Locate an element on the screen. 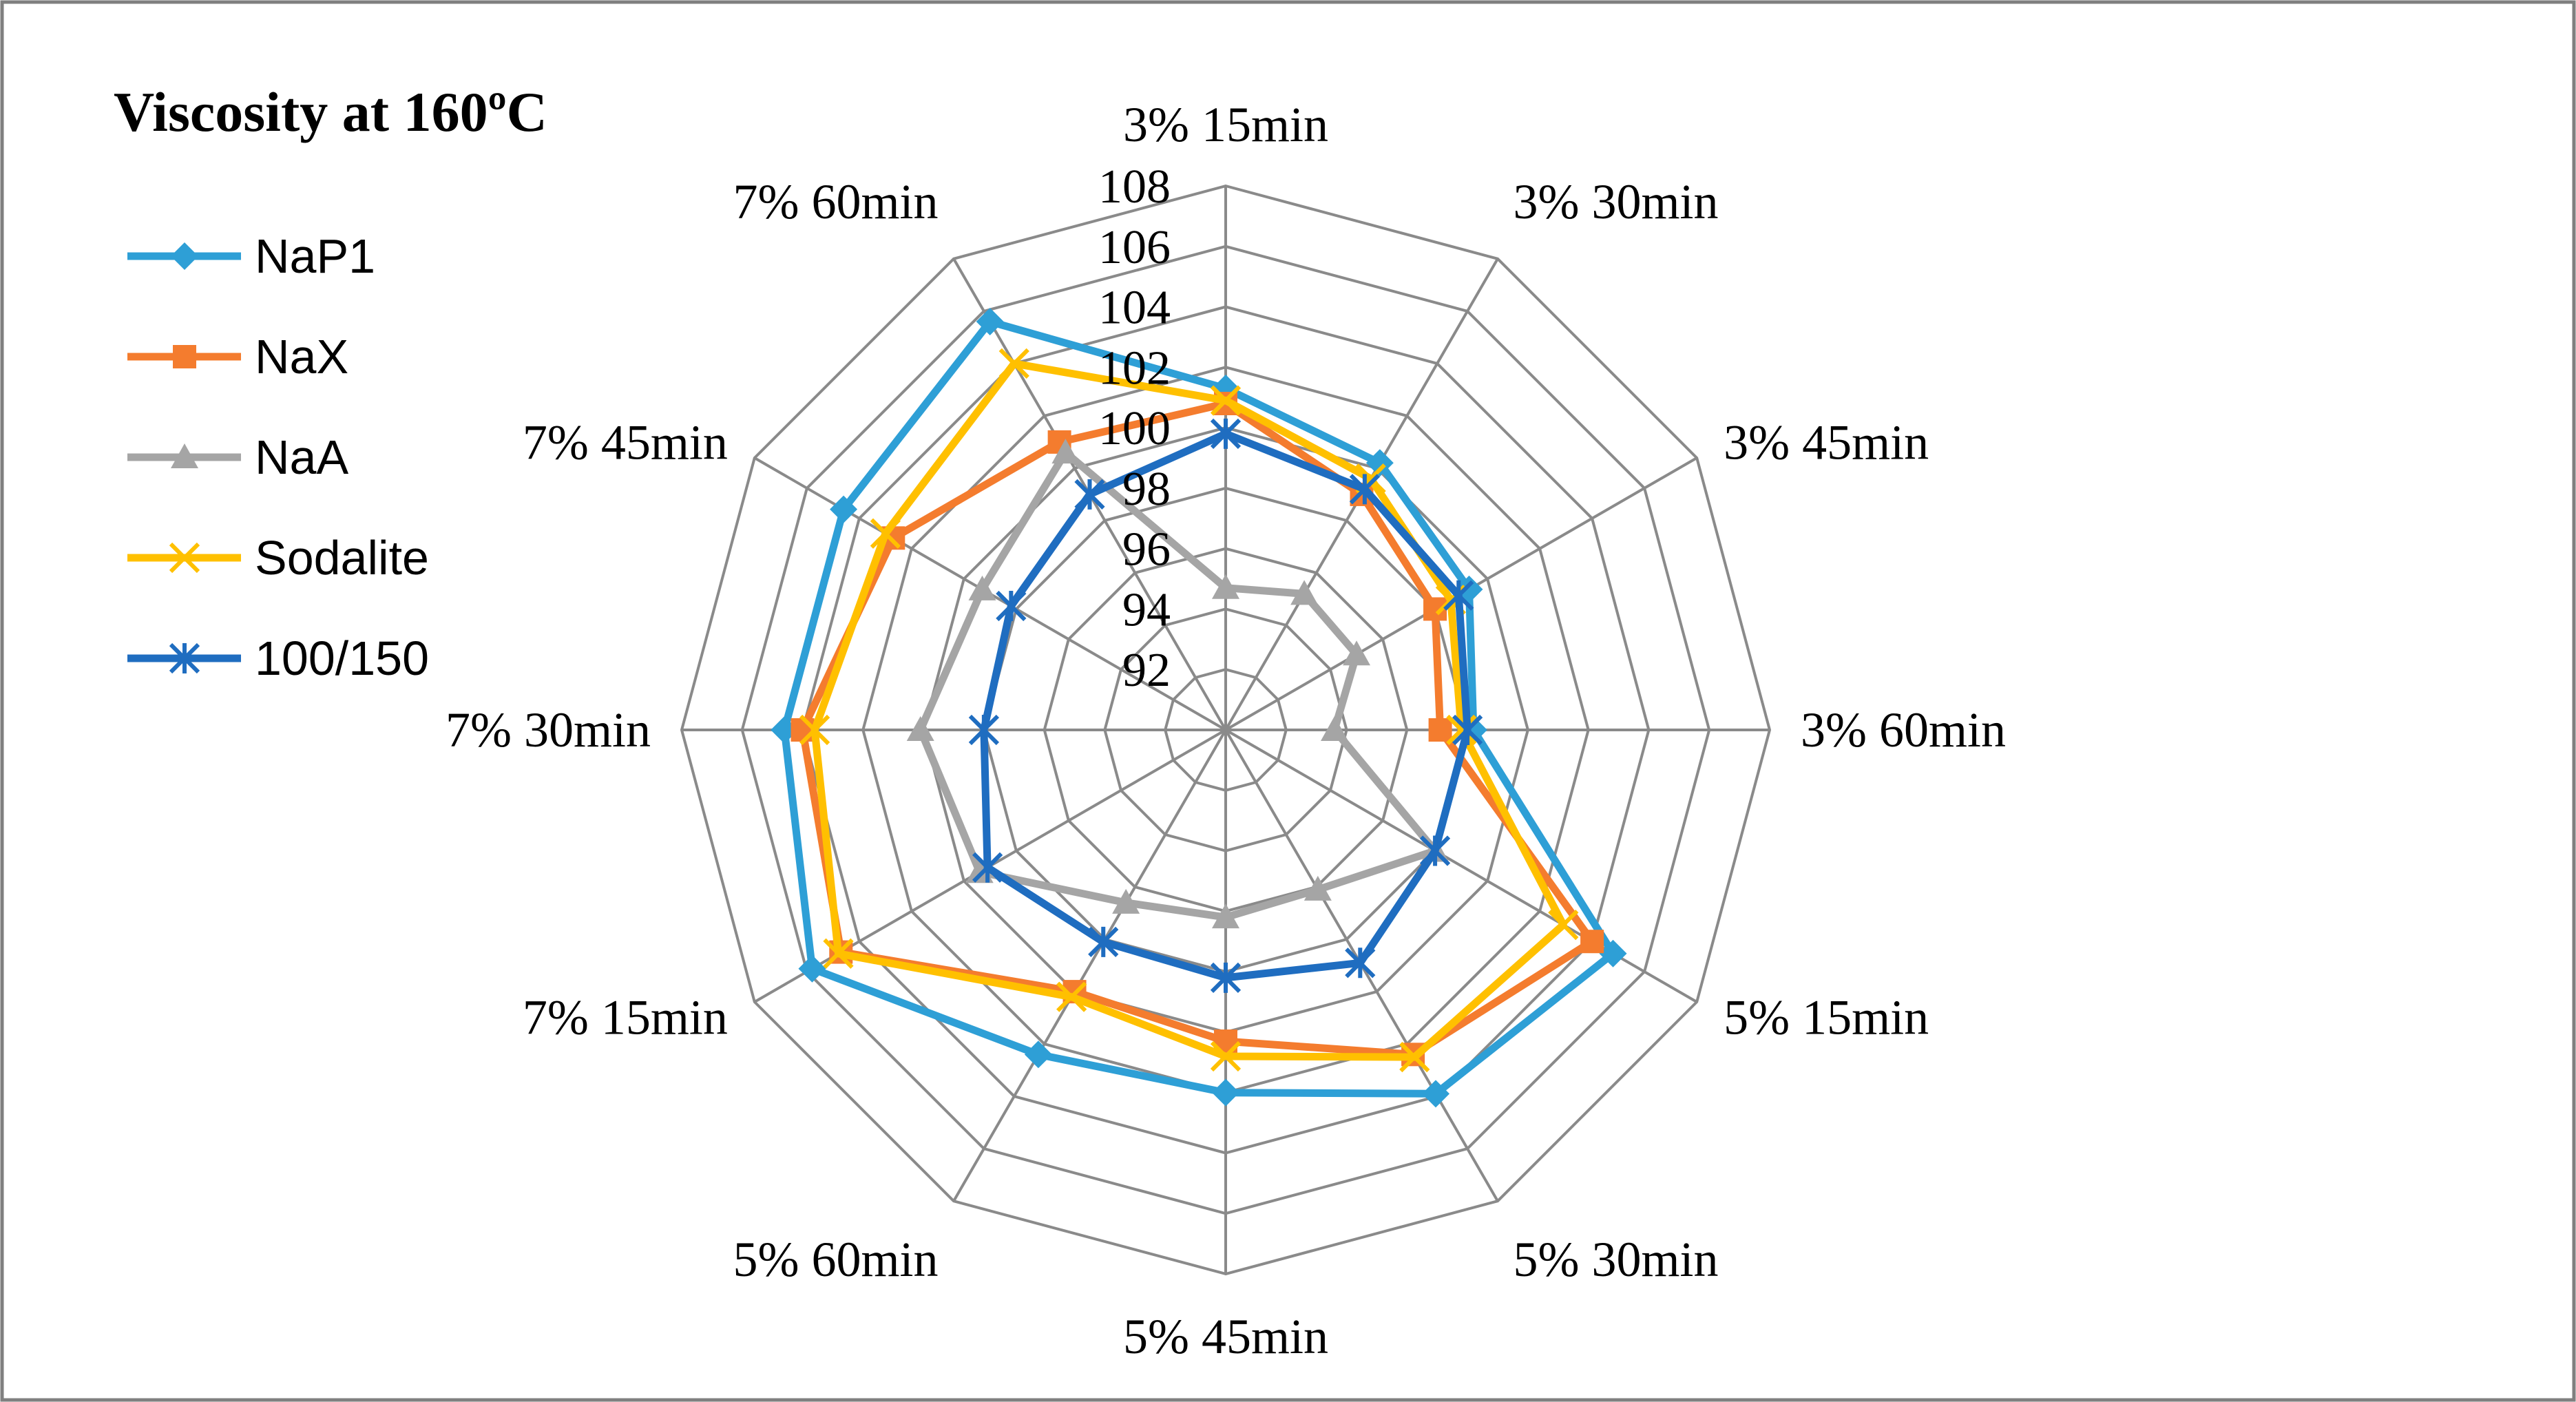  chart-title: Viscosity at 160ºC is located at coordinates (330, 112).